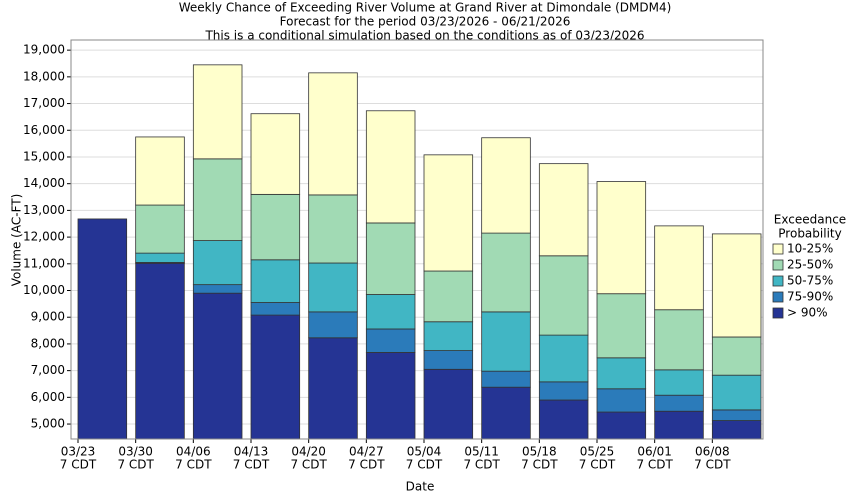 This screenshot has width=850, height=500. I want to click on legend-title: Exceedance, so click(810, 220).